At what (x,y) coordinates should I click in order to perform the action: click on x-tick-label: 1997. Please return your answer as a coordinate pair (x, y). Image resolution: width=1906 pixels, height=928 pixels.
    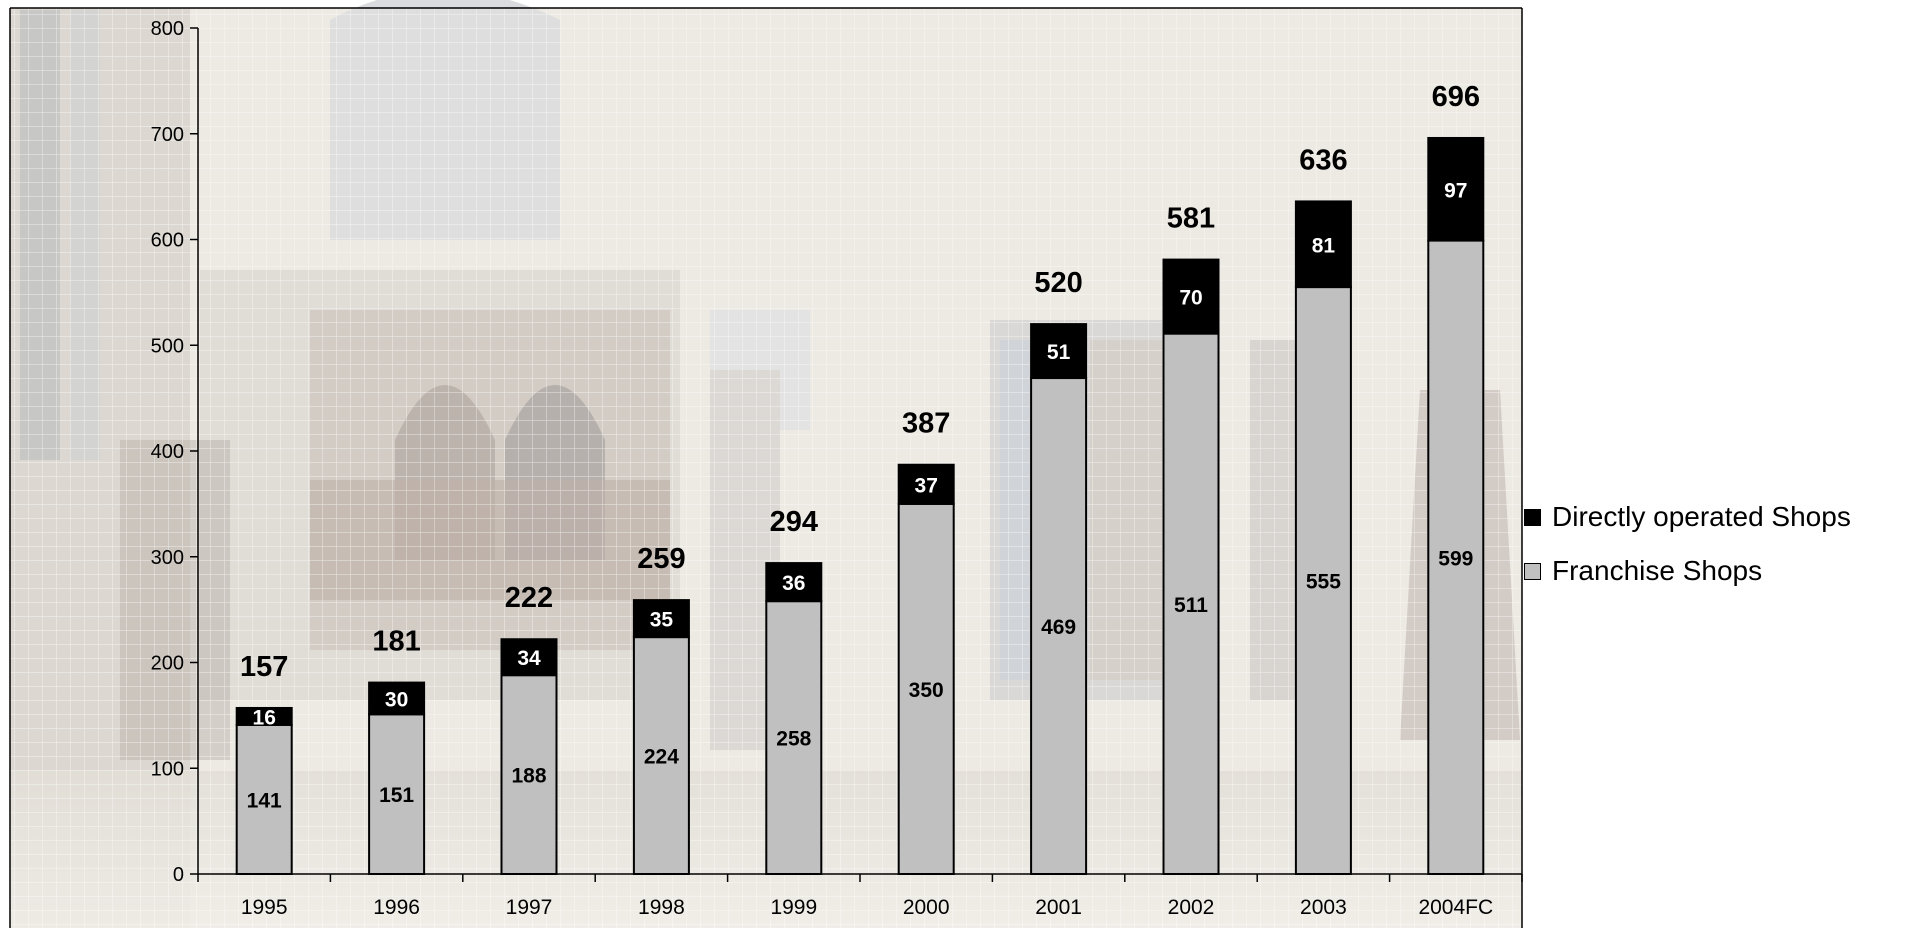
    Looking at the image, I should click on (529, 907).